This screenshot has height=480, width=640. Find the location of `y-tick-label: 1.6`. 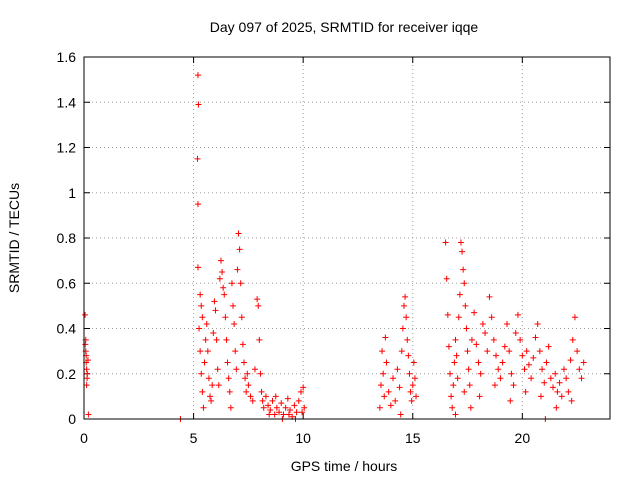

y-tick-label: 1.6 is located at coordinates (67, 57).